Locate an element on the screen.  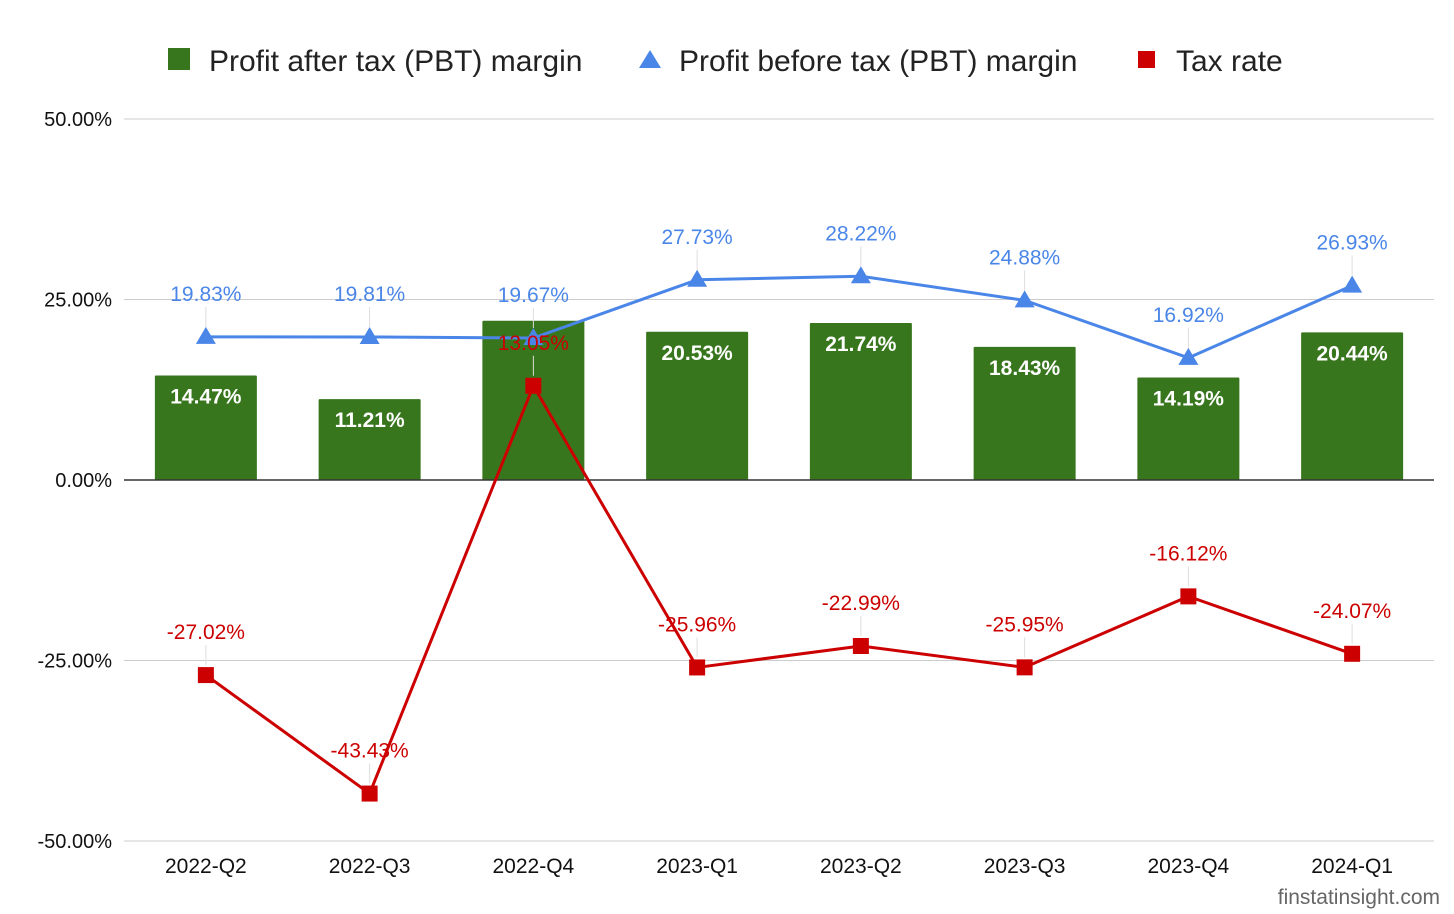
y-tick-label: 0.00% is located at coordinates (83, 481).